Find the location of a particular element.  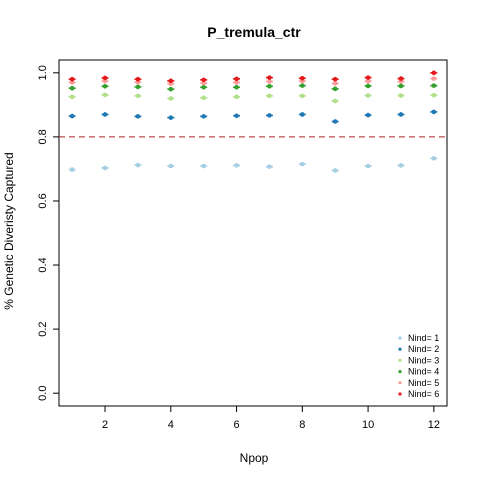

legend-label-nind-3: Nind= 3 is located at coordinates (423, 360).